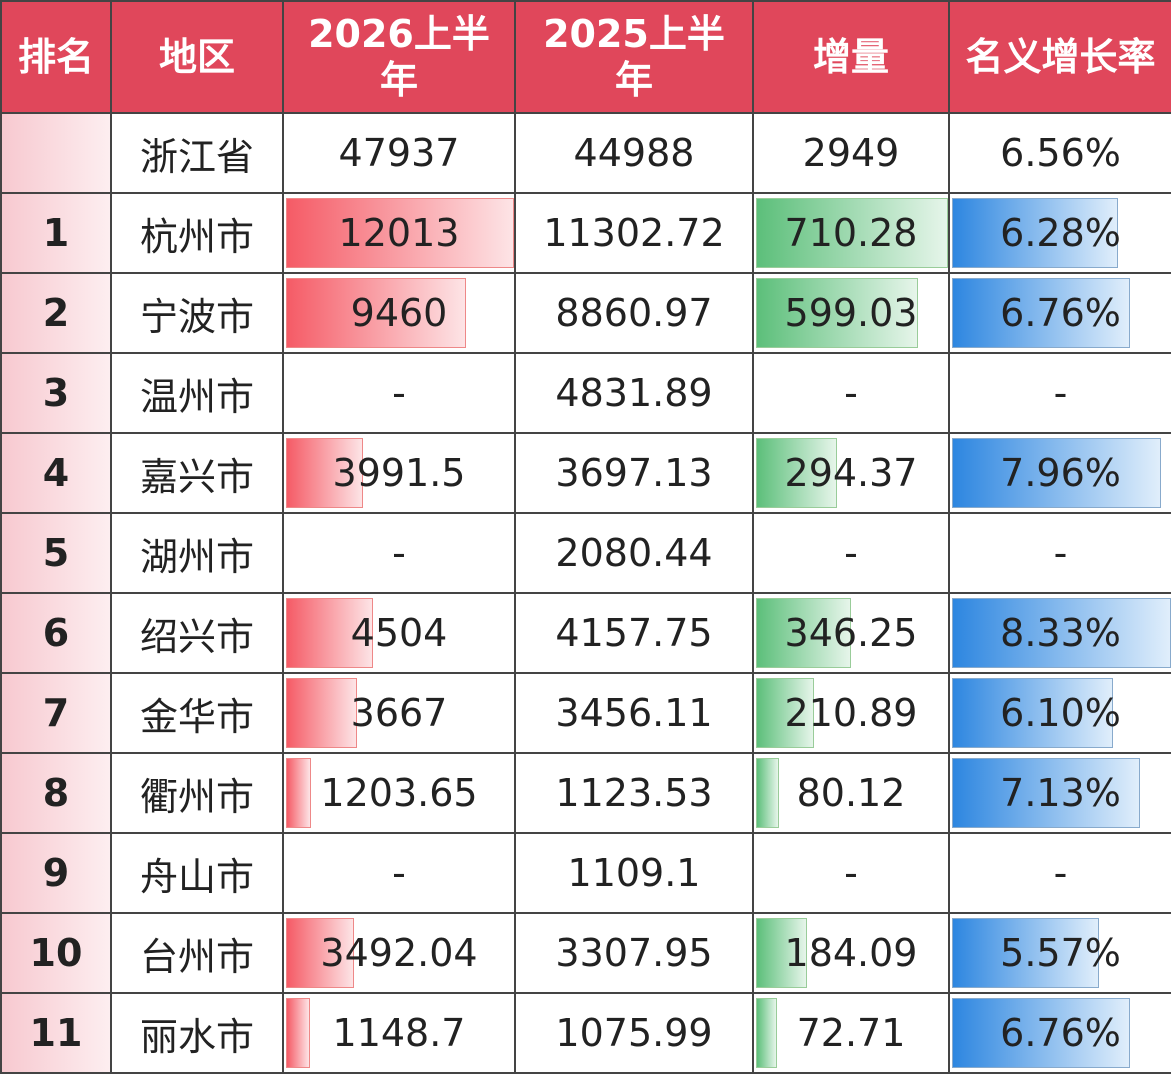  I want to click on rank-cell: 5, so click(56, 553).